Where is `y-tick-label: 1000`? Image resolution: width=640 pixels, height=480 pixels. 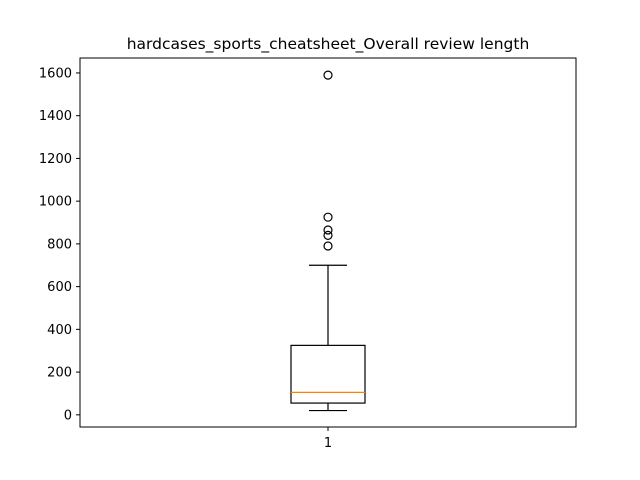 y-tick-label: 1000 is located at coordinates (55, 202).